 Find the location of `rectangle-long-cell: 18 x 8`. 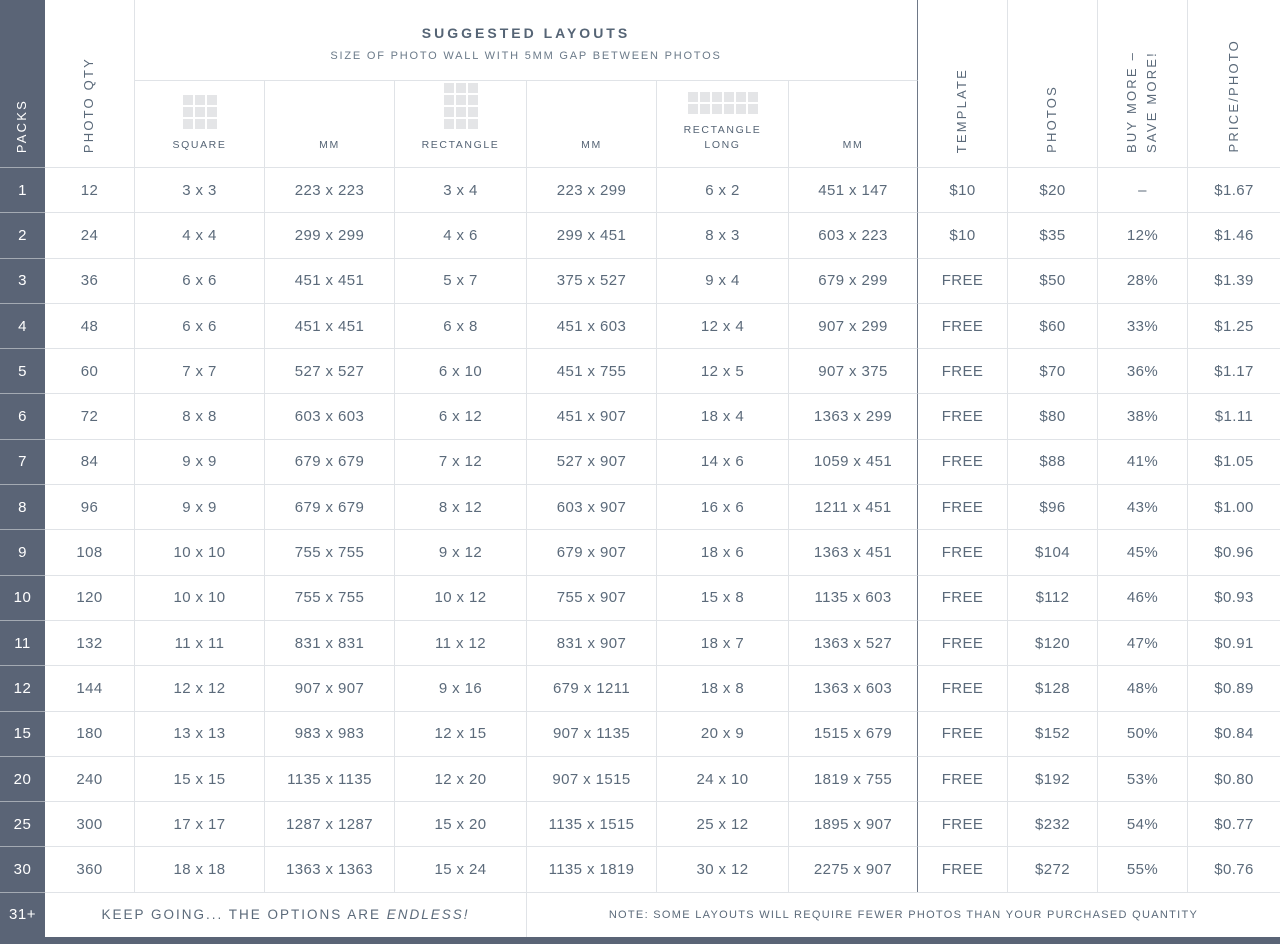

rectangle-long-cell: 18 x 8 is located at coordinates (723, 688).